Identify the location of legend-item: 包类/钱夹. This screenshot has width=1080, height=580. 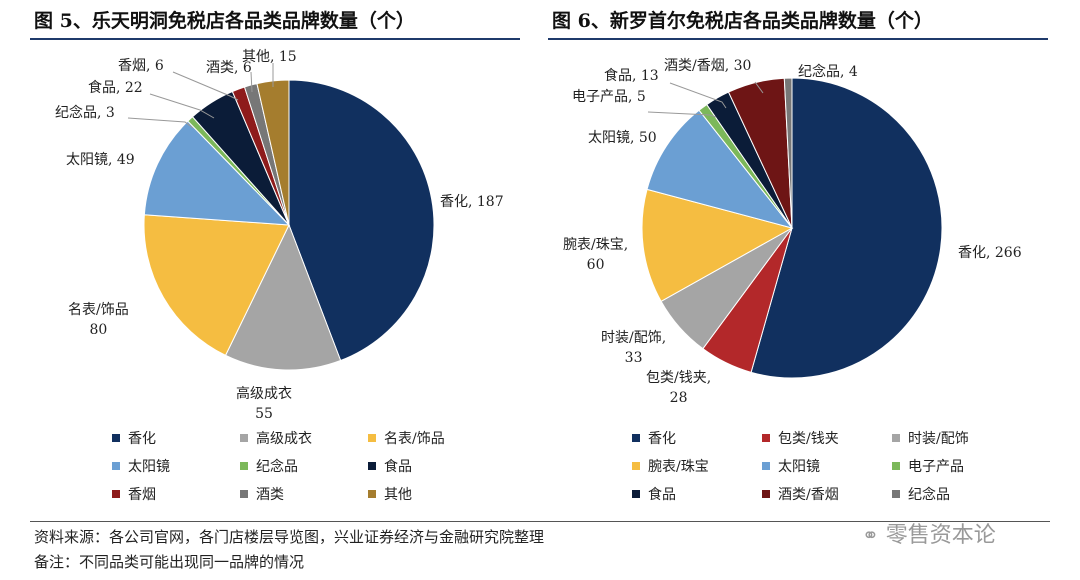
(800, 438).